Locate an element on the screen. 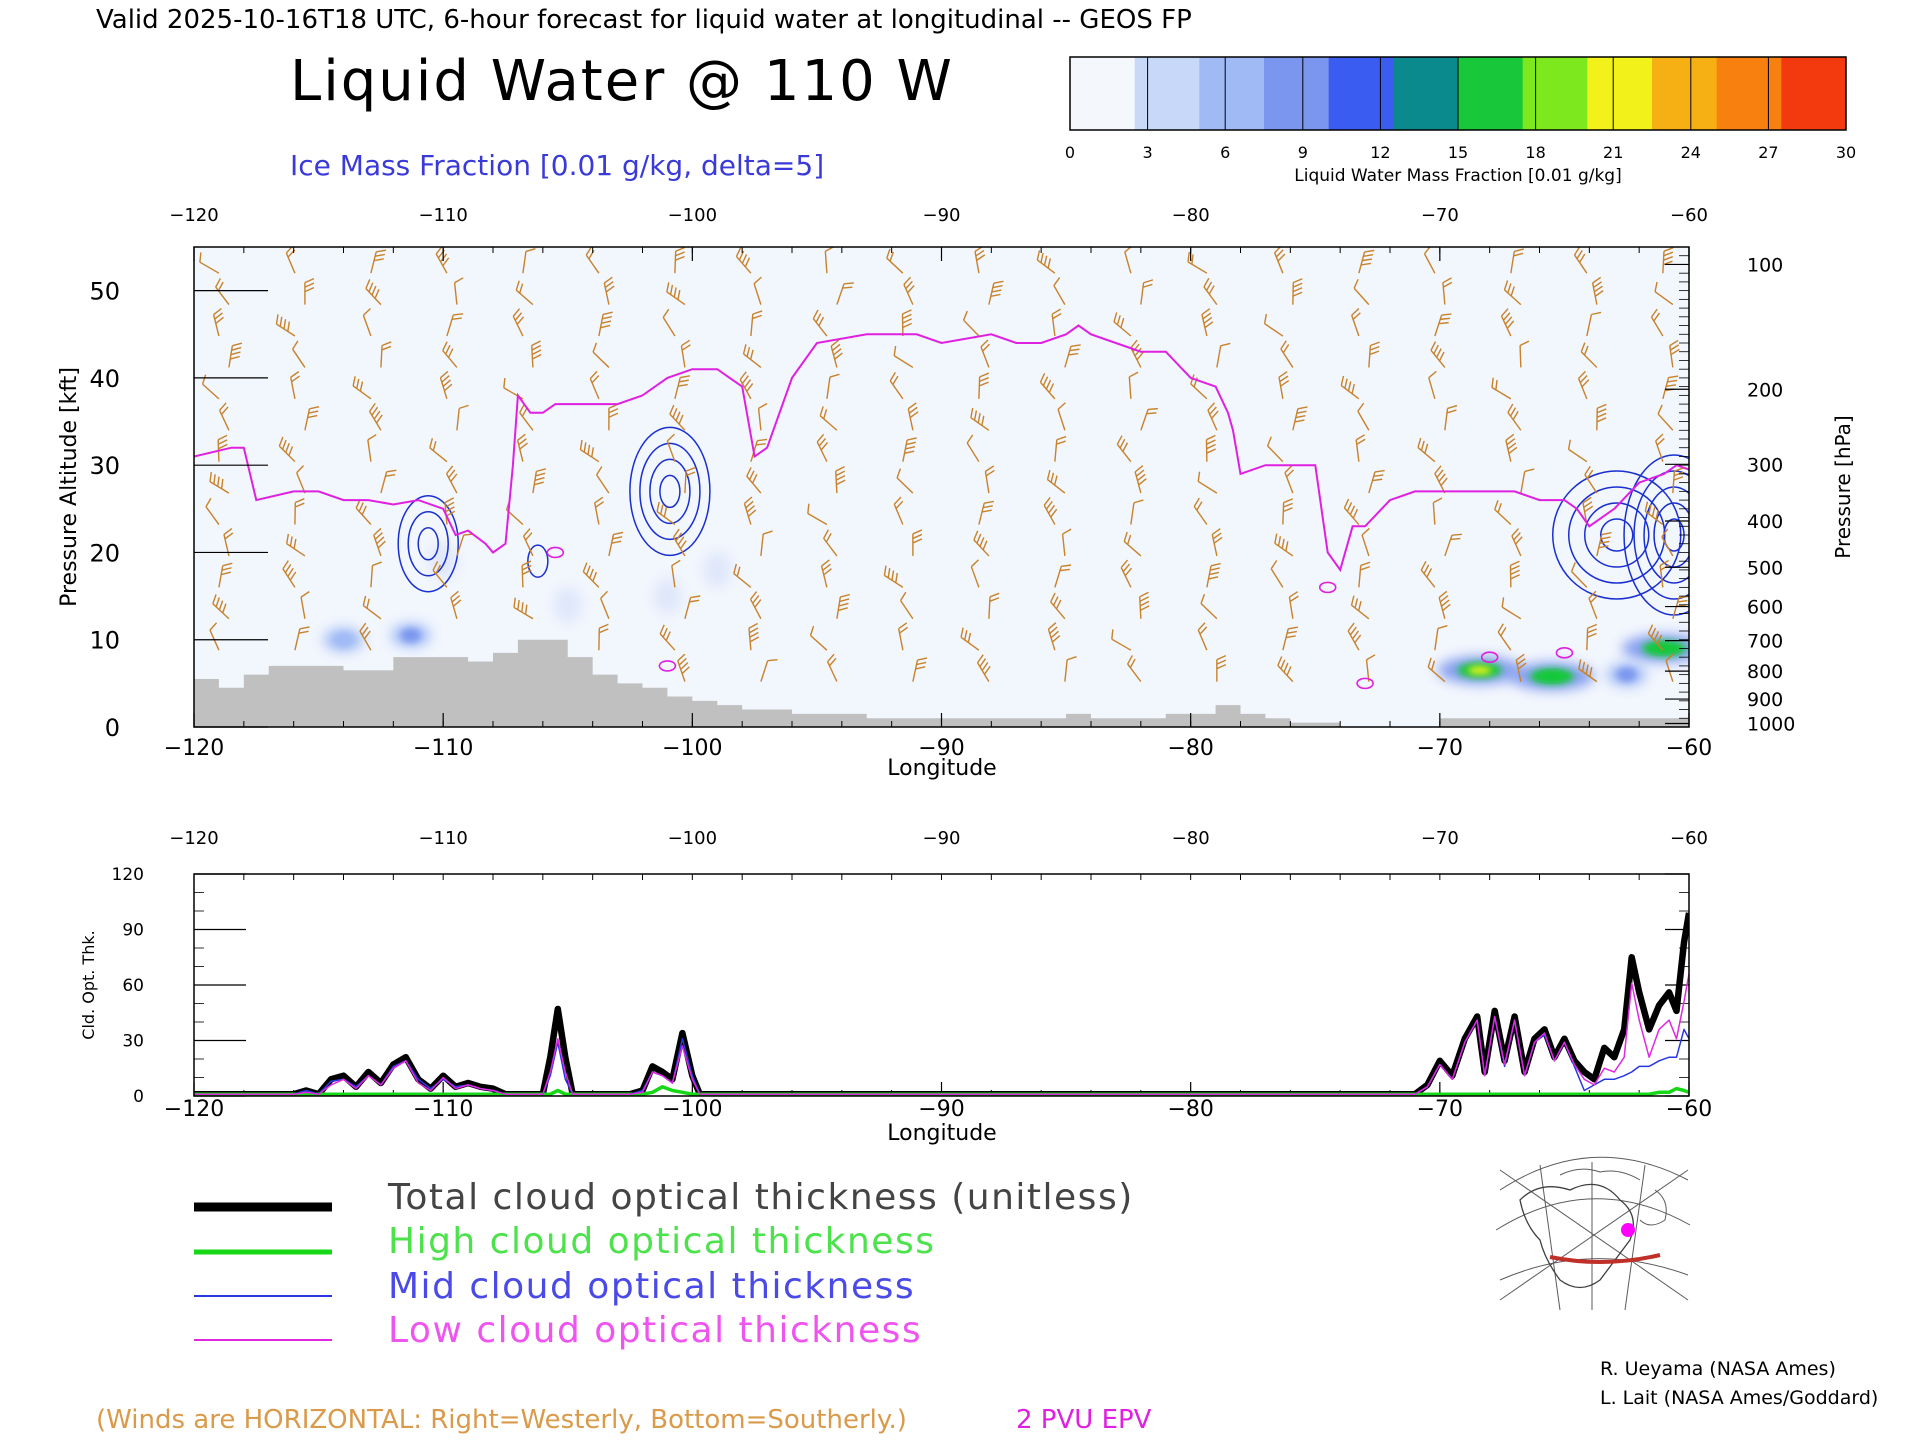 The width and height of the screenshot is (1920, 1440). colorbar-tick-label: 9 is located at coordinates (1303, 152).